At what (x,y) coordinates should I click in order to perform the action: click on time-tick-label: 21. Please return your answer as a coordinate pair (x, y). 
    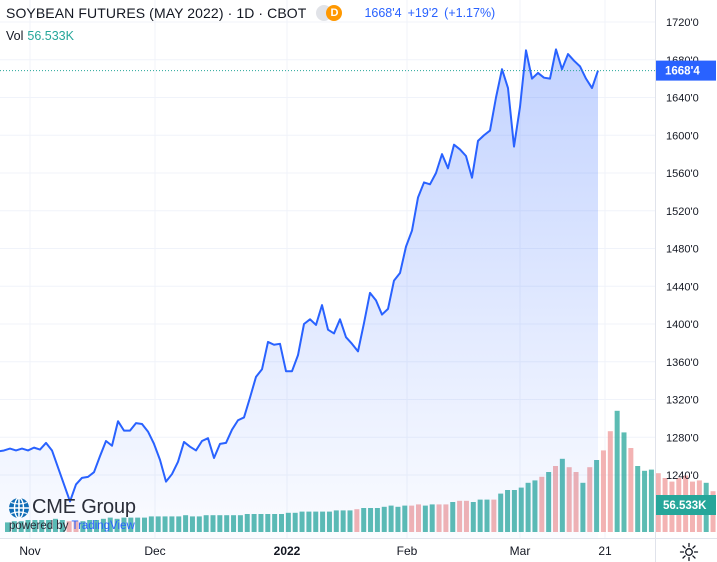
    Looking at the image, I should click on (605, 551).